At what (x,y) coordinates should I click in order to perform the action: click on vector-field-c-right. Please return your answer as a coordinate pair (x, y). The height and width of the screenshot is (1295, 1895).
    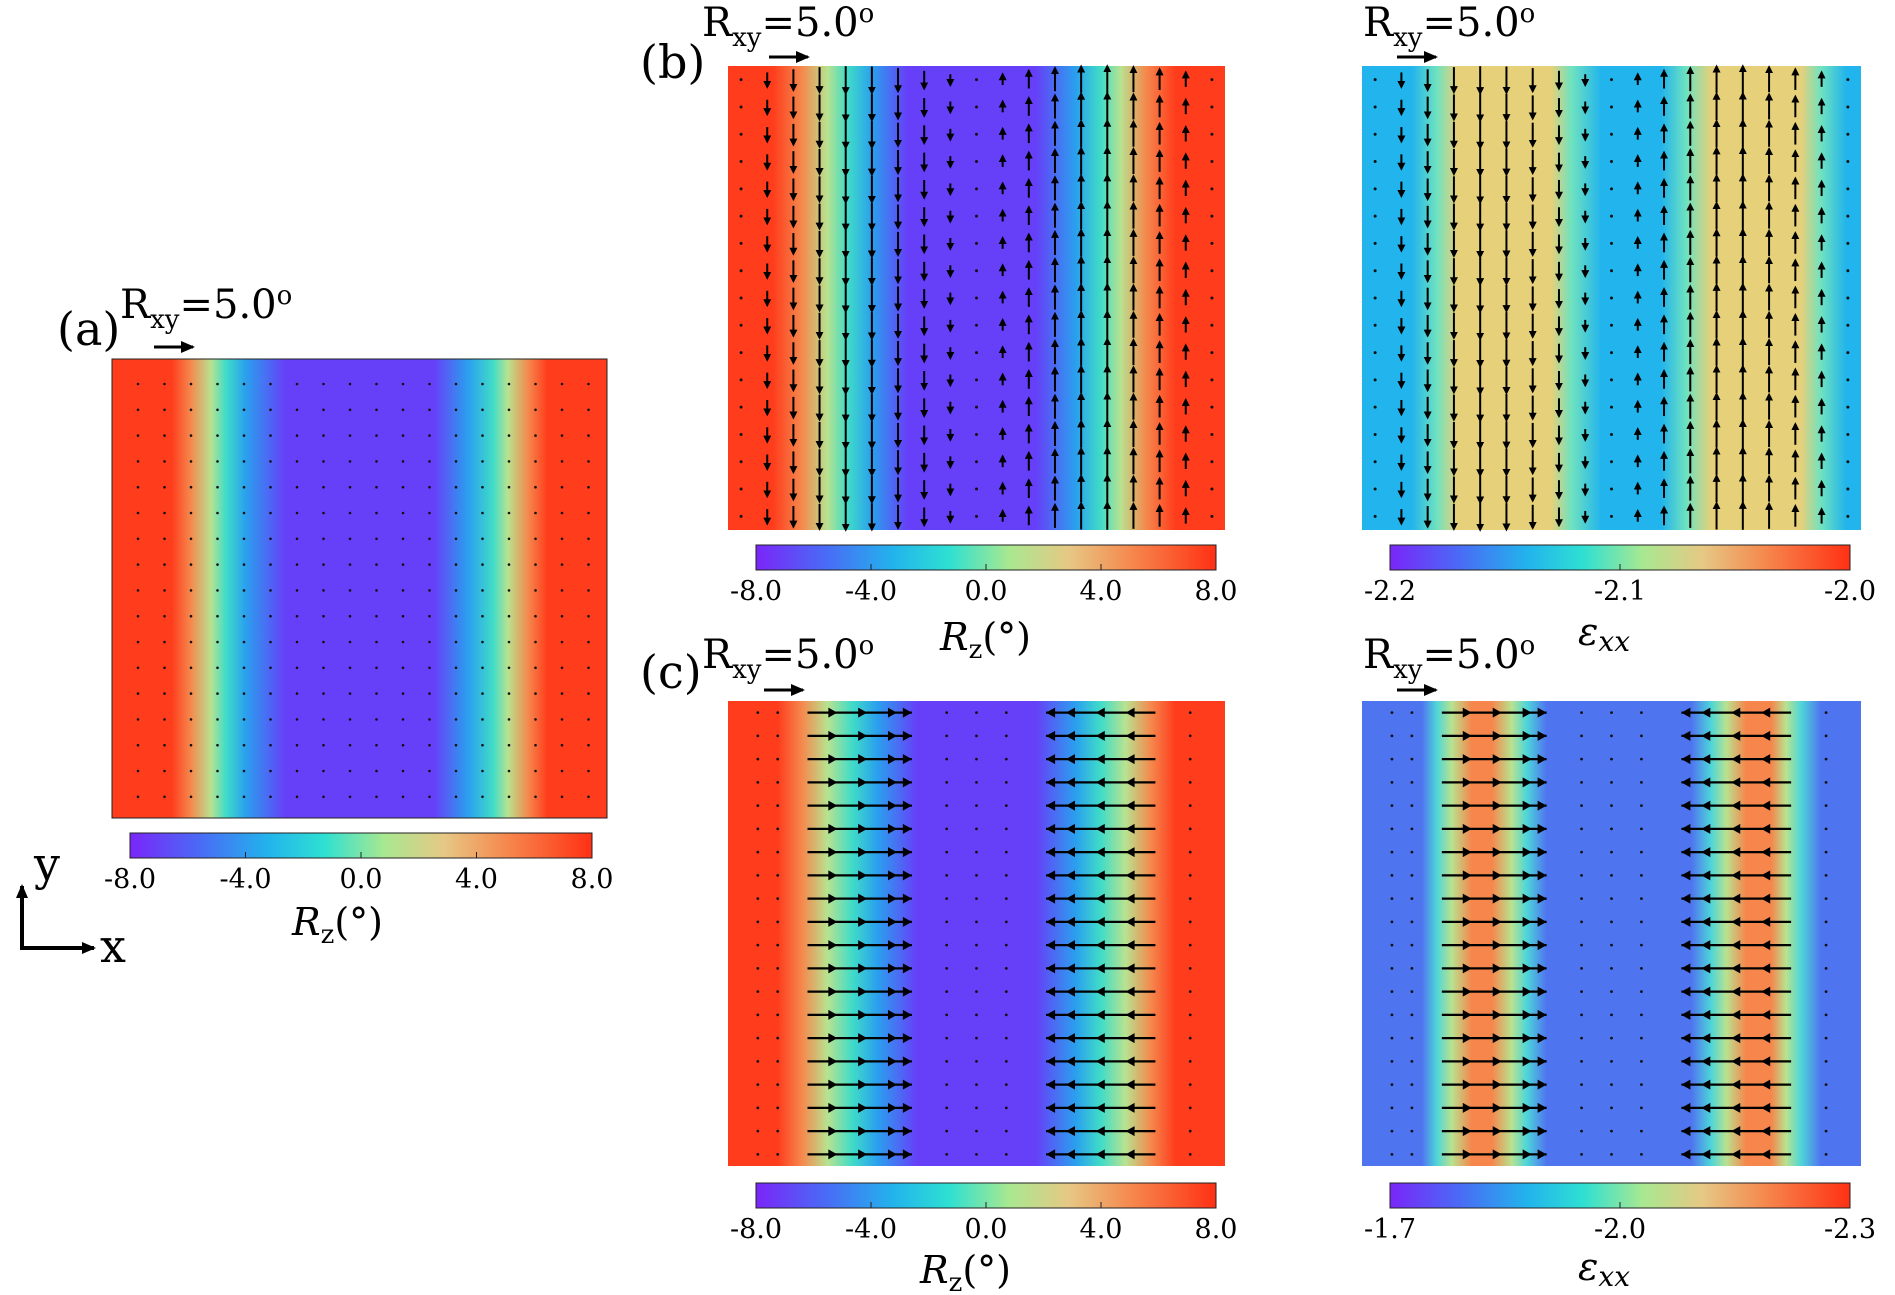
    Looking at the image, I should click on (1609, 933).